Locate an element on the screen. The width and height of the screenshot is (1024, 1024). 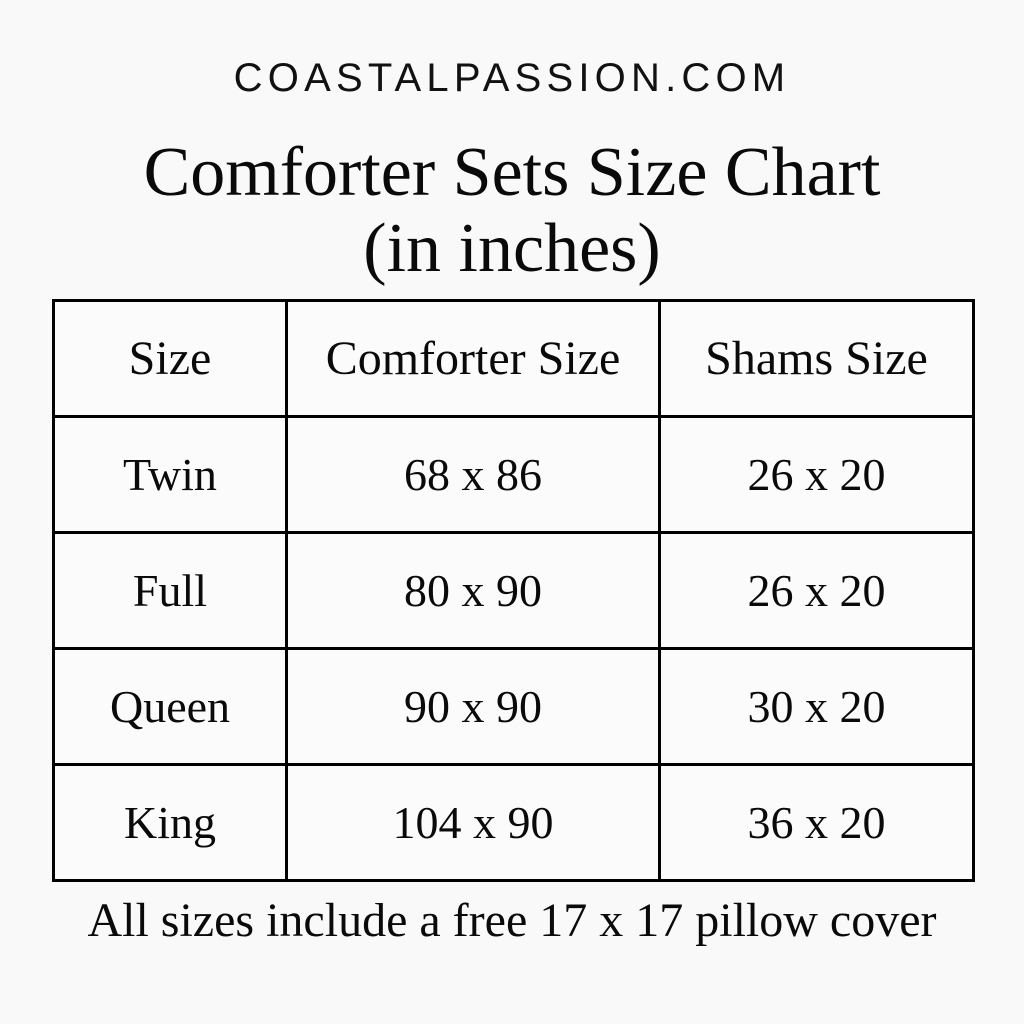
brand-wordmark: COASTALPASSION.COM is located at coordinates (512, 78).